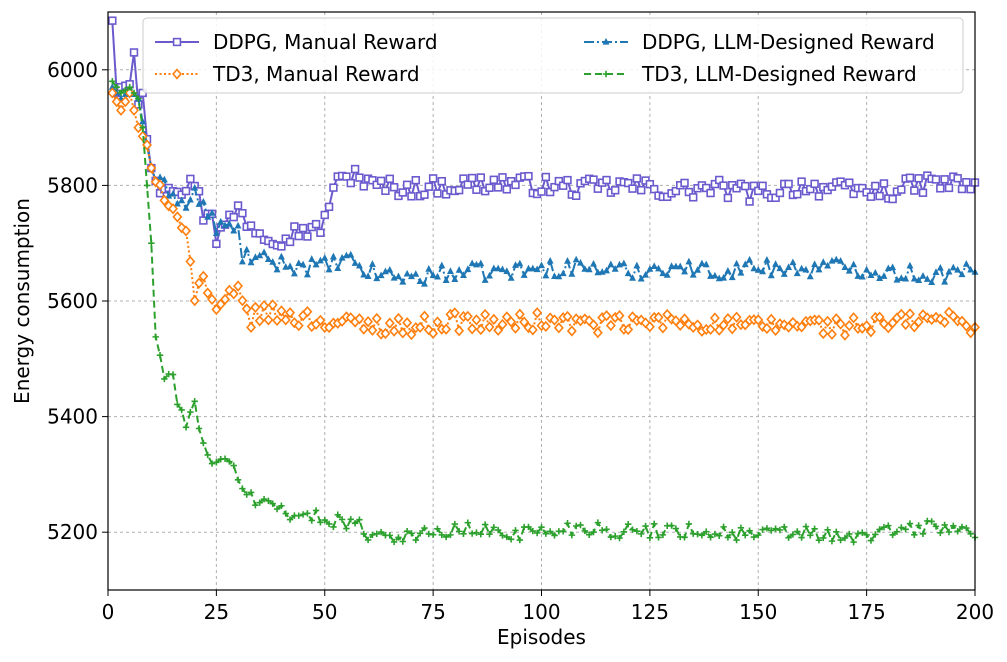 The image size is (1007, 662). What do you see at coordinates (867, 612) in the screenshot?
I see `x-tick-label: 175` at bounding box center [867, 612].